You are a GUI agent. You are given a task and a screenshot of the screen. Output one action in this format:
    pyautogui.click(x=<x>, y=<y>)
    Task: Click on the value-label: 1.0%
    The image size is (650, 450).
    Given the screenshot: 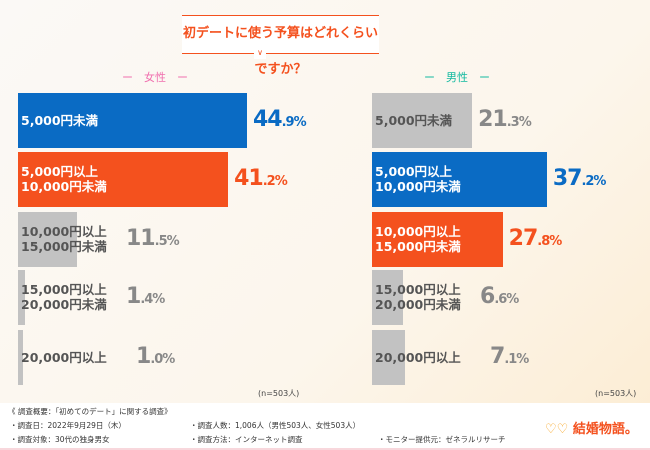 What is the action you would take?
    pyautogui.click(x=155, y=356)
    